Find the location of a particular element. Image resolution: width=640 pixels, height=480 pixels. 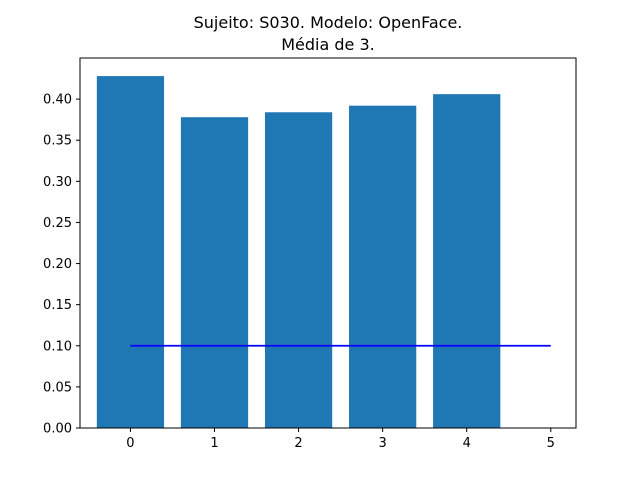

x-tick-label: 1 is located at coordinates (214, 443).